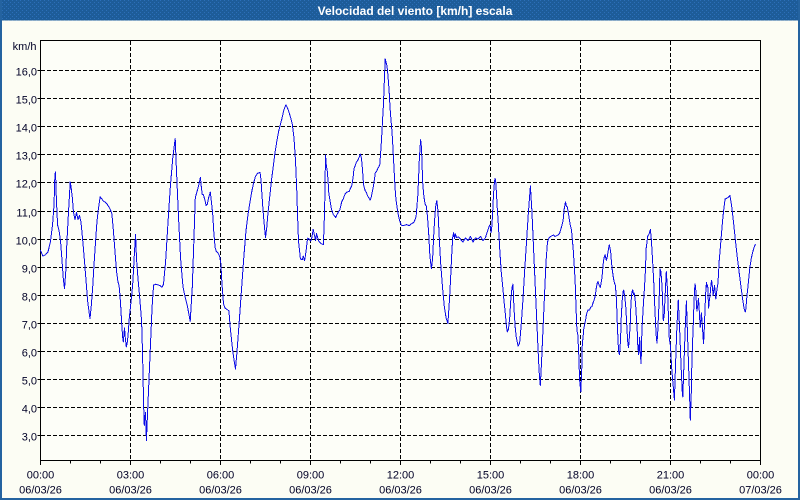  I want to click on svg-text: 15:00, so click(491, 476).